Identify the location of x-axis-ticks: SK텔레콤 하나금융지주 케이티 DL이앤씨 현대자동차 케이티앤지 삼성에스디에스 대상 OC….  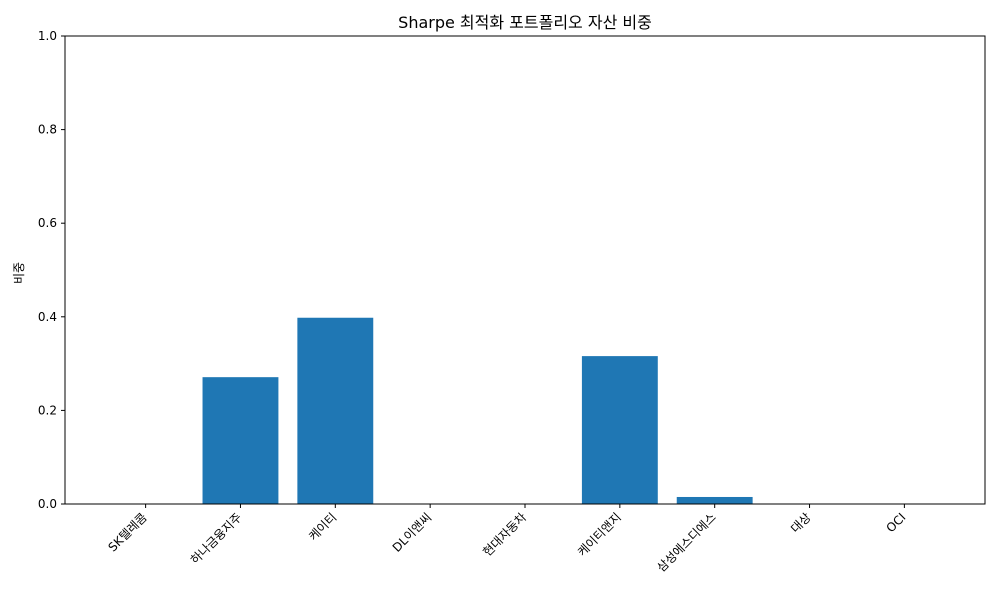
(507, 539).